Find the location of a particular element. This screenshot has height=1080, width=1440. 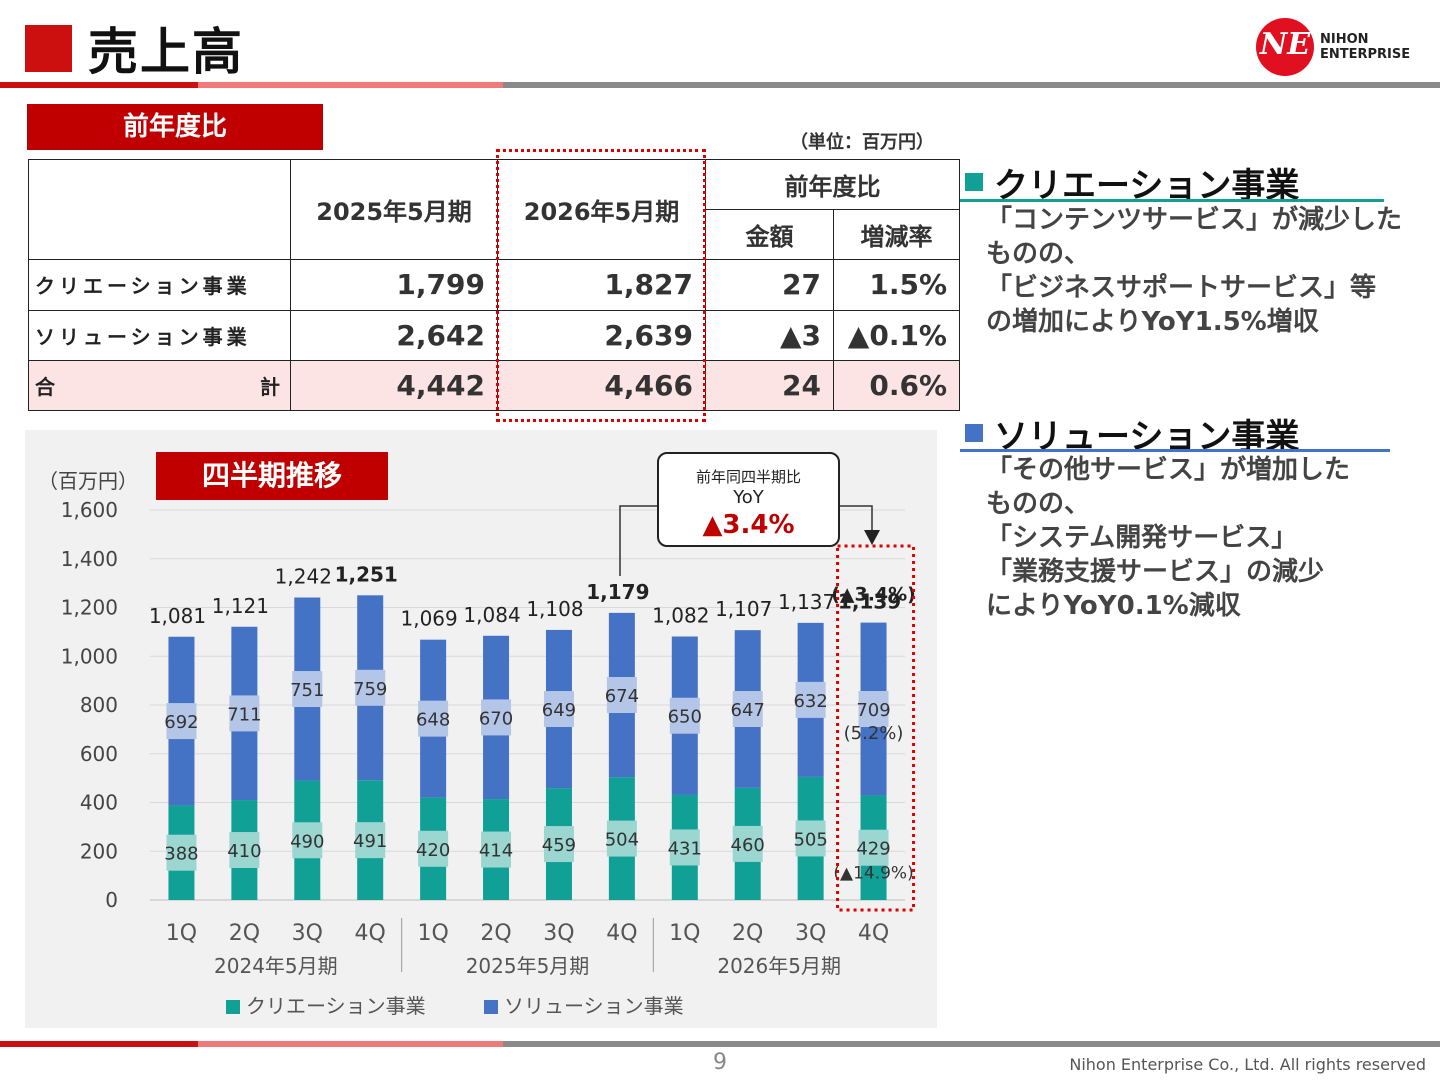

annotation-solution-yoy: (5.2%) is located at coordinates (874, 733).